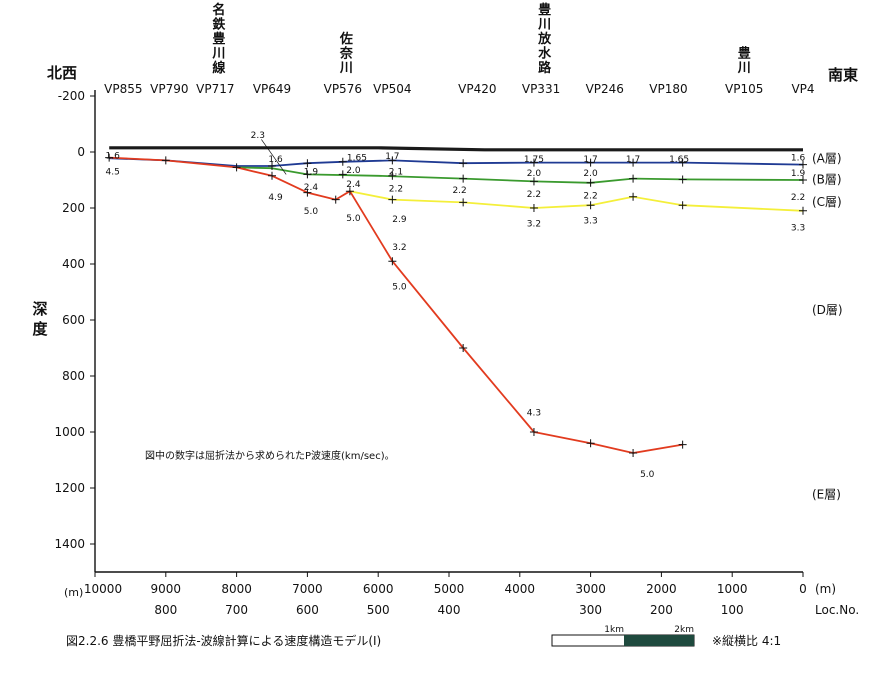  Describe the element at coordinates (744, 54) in the screenshot. I see `place-label-char: 豊` at that location.